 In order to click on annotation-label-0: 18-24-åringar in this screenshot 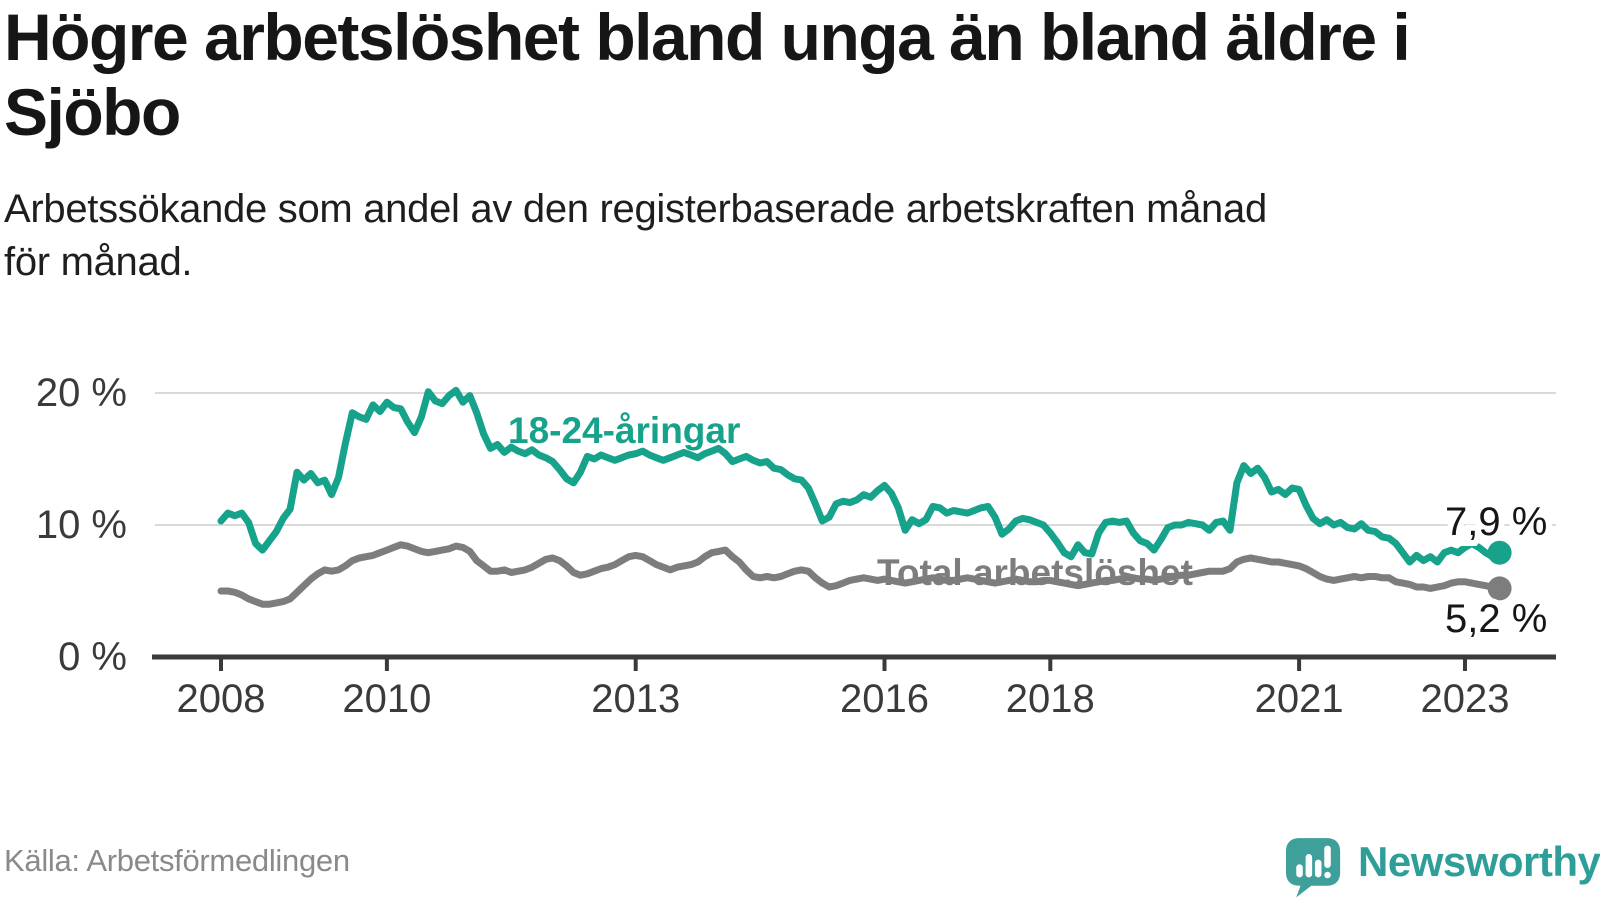, I will do `click(624, 430)`.